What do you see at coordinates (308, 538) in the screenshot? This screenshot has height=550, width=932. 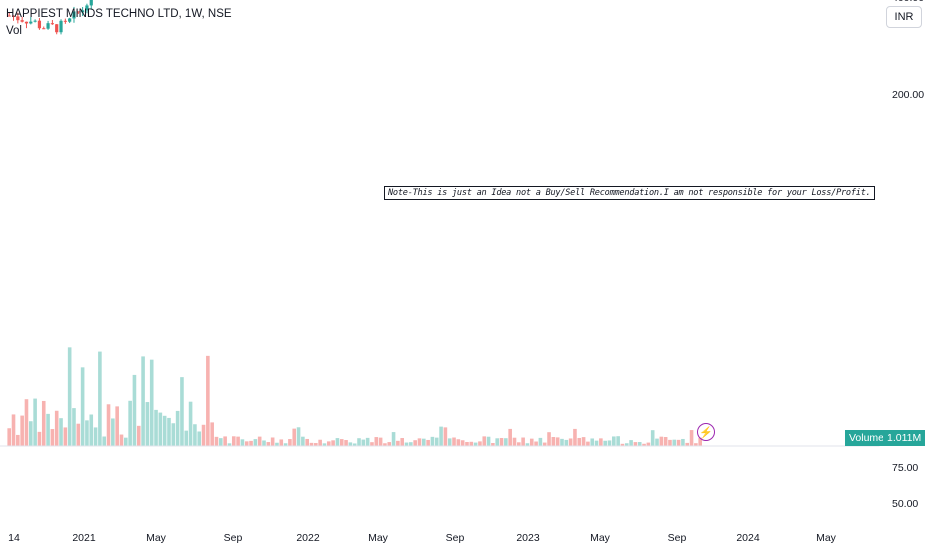 I see `time-tick-label: 2022` at bounding box center [308, 538].